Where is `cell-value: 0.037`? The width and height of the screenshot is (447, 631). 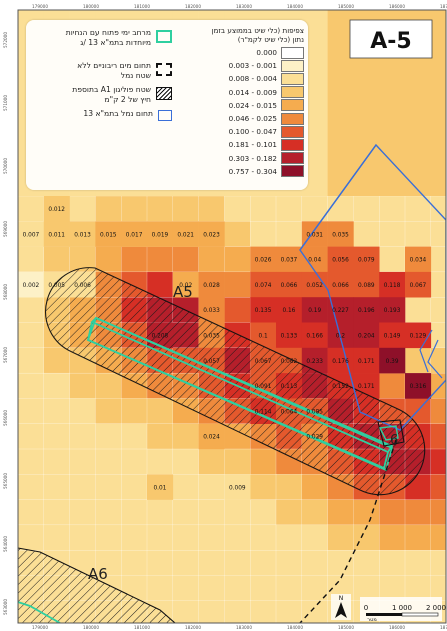
cell-value: 0.037 is located at coordinates (289, 261).